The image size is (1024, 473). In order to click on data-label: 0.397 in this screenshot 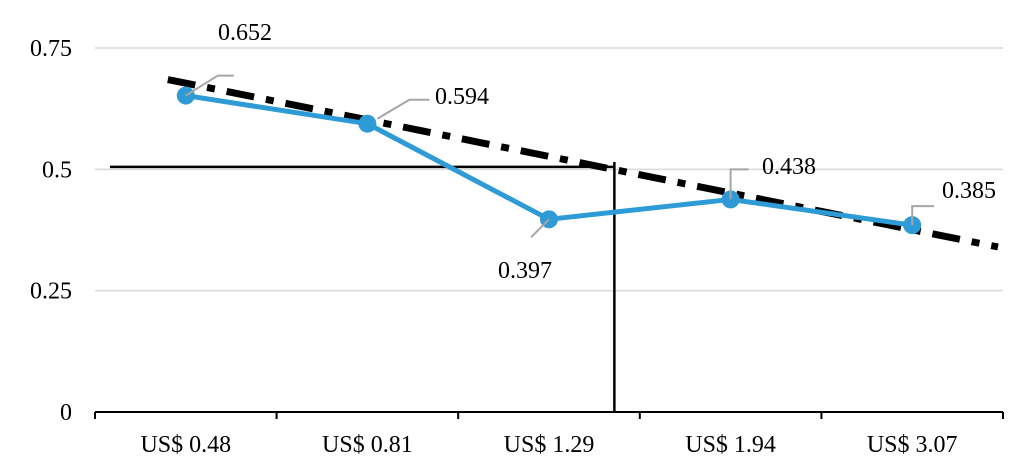, I will do `click(525, 271)`.